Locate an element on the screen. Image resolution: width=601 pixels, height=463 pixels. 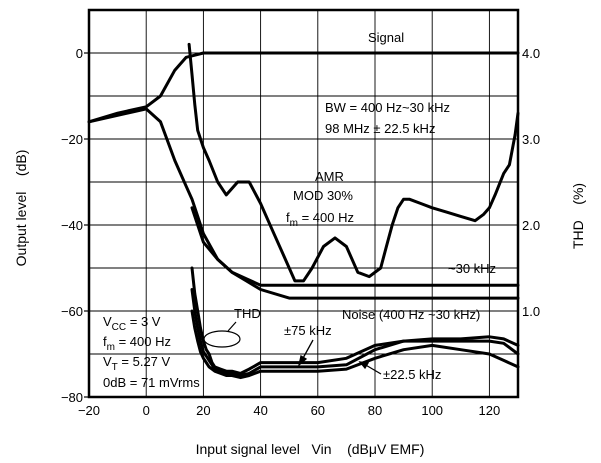
arrow-75khz-line is located at coordinates (307, 350).